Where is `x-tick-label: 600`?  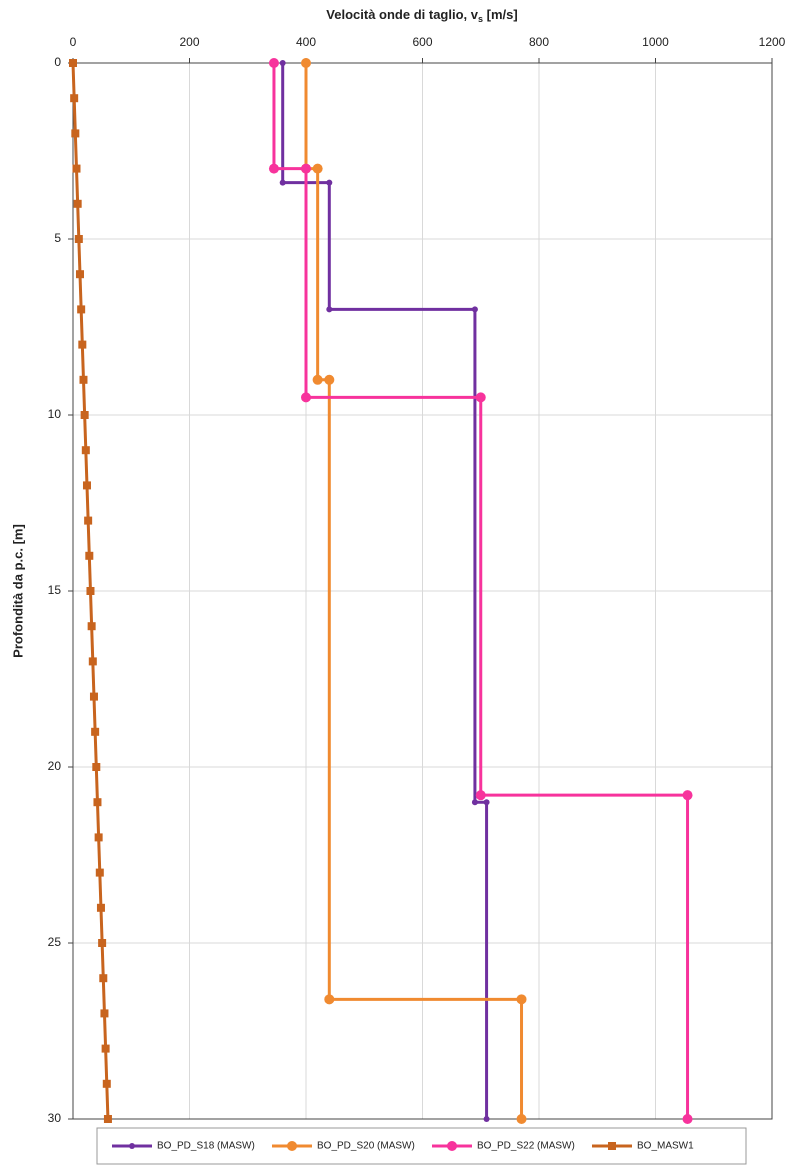
x-tick-label: 600 is located at coordinates (422, 42).